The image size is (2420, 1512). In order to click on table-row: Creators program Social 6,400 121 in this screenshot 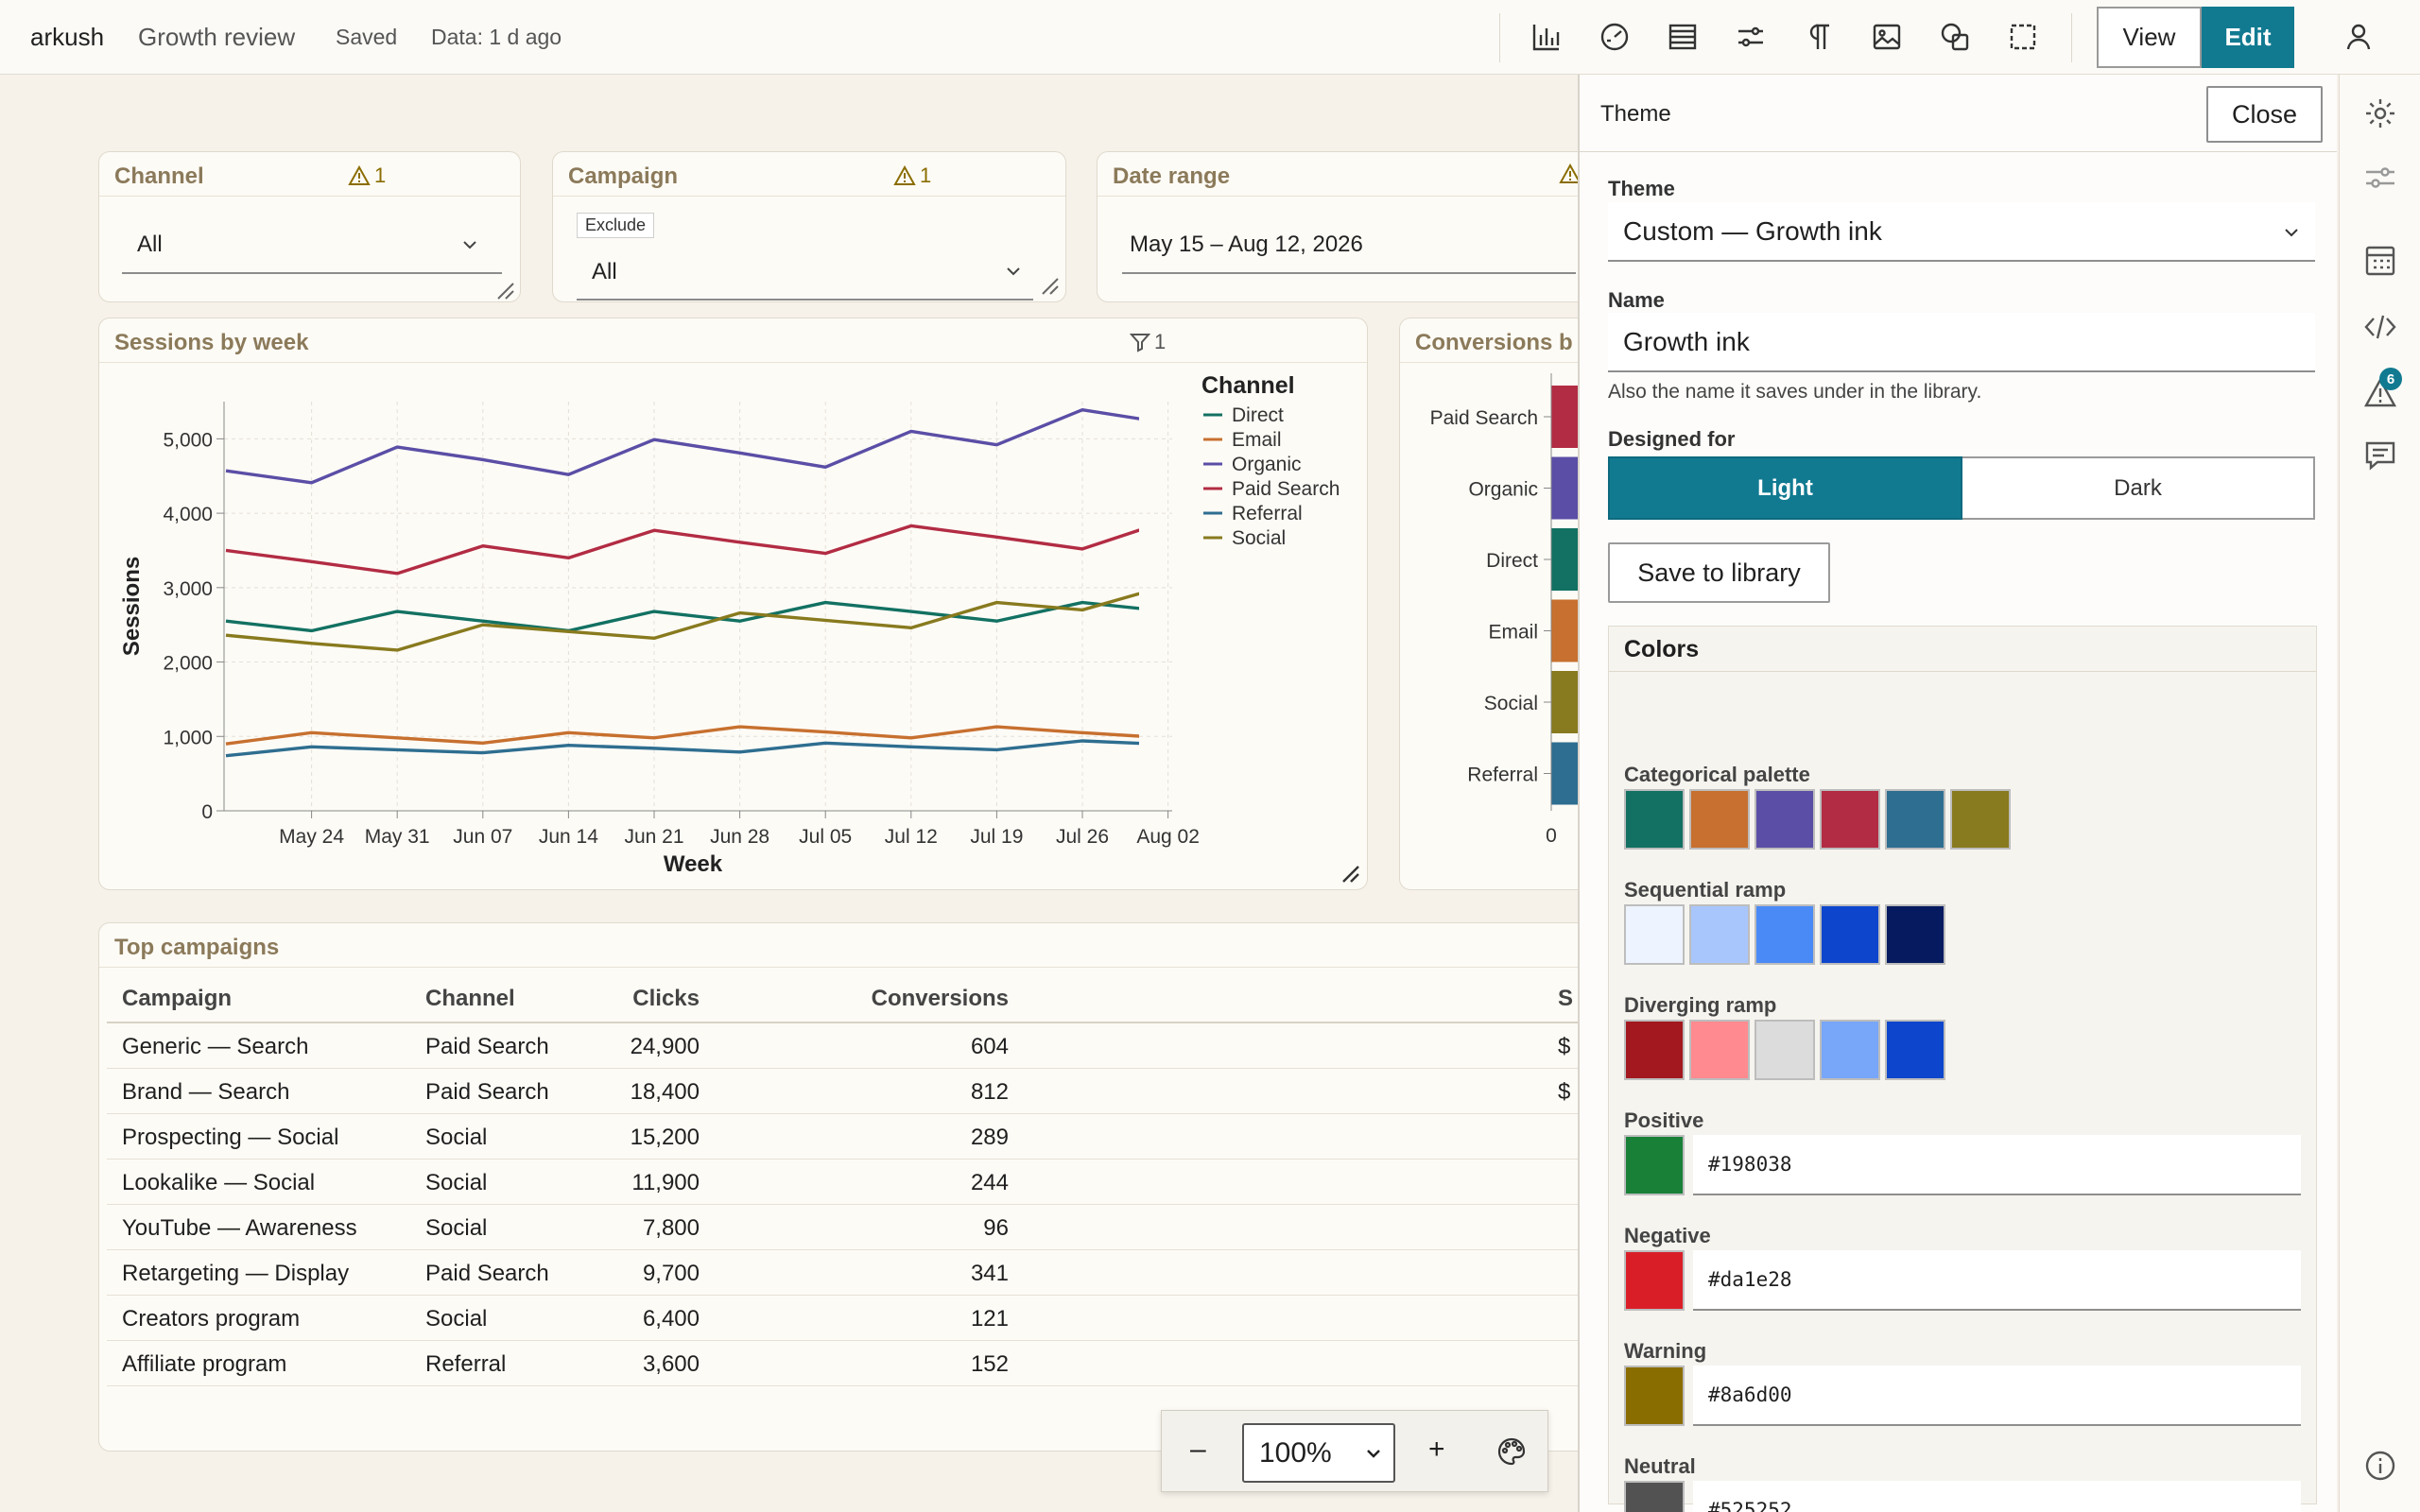, I will do `click(858, 1318)`.